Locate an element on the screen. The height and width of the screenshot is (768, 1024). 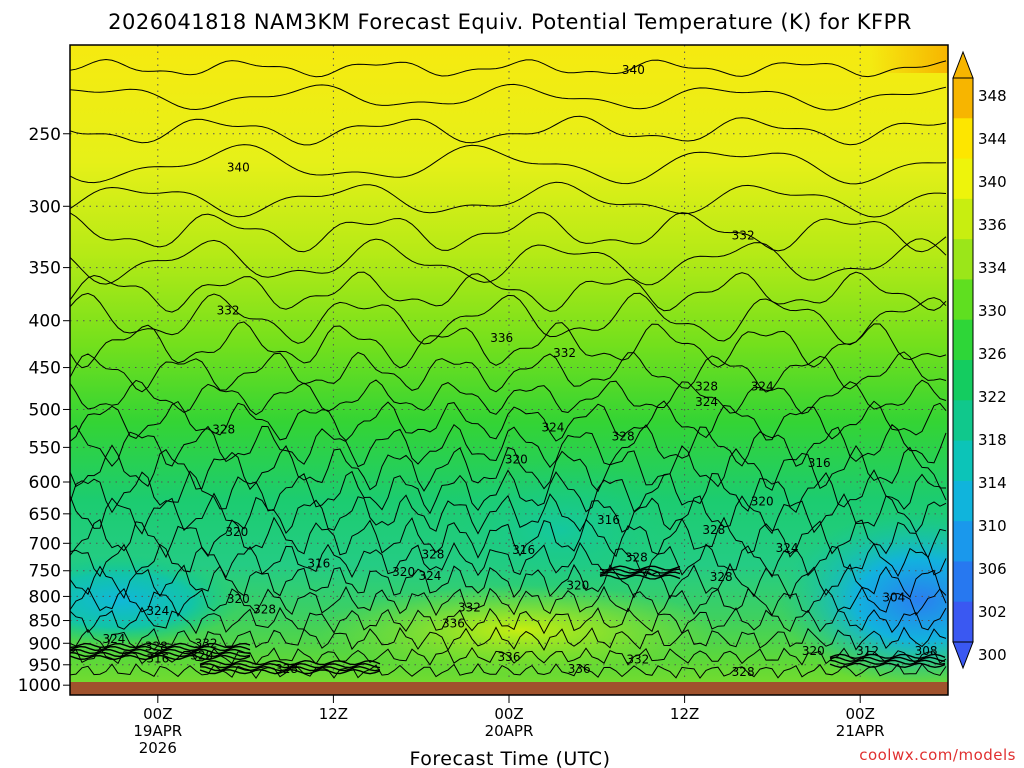
colorbar-label: 306 is located at coordinates (992, 569).